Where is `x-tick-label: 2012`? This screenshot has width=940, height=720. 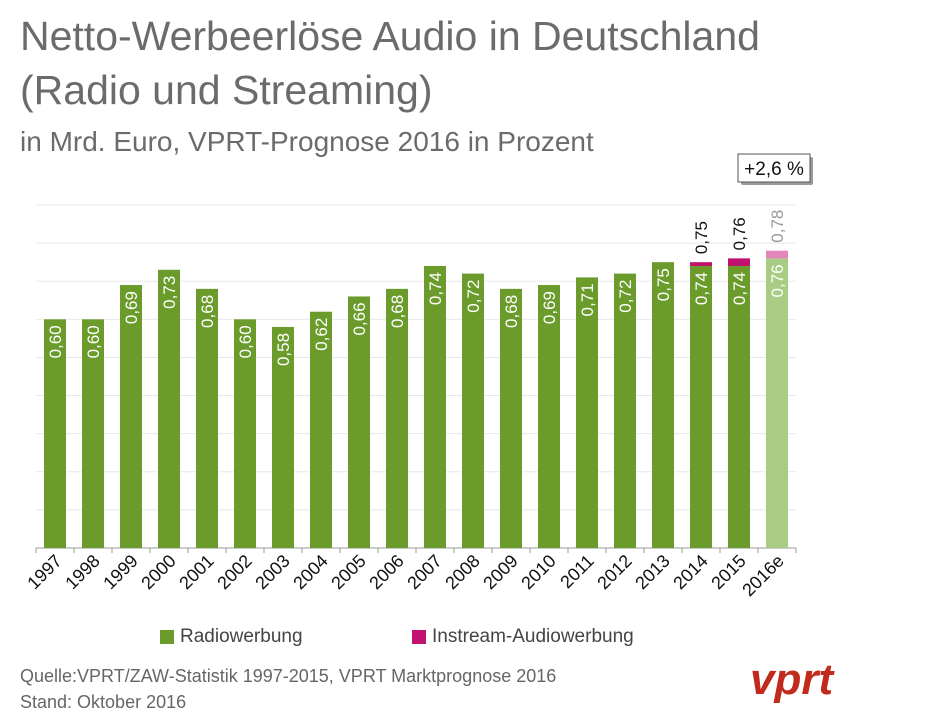 x-tick-label: 2012 is located at coordinates (614, 572).